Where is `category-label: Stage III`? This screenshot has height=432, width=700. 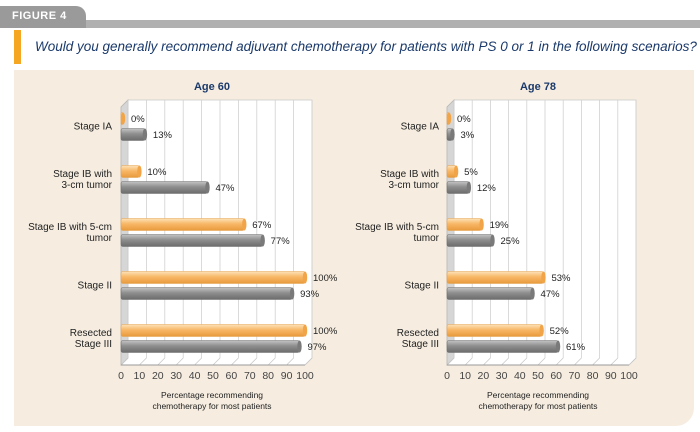 category-label: Stage III is located at coordinates (420, 344).